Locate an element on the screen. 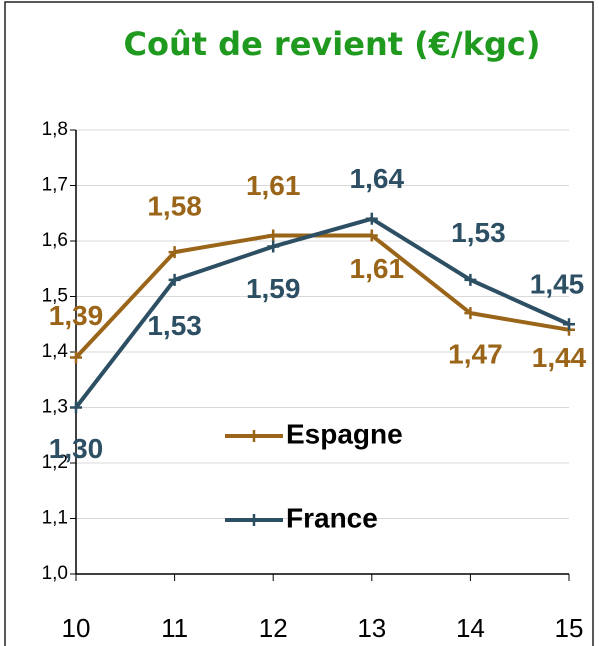 The height and width of the screenshot is (646, 599). data-label: 1,44 is located at coordinates (559, 357).